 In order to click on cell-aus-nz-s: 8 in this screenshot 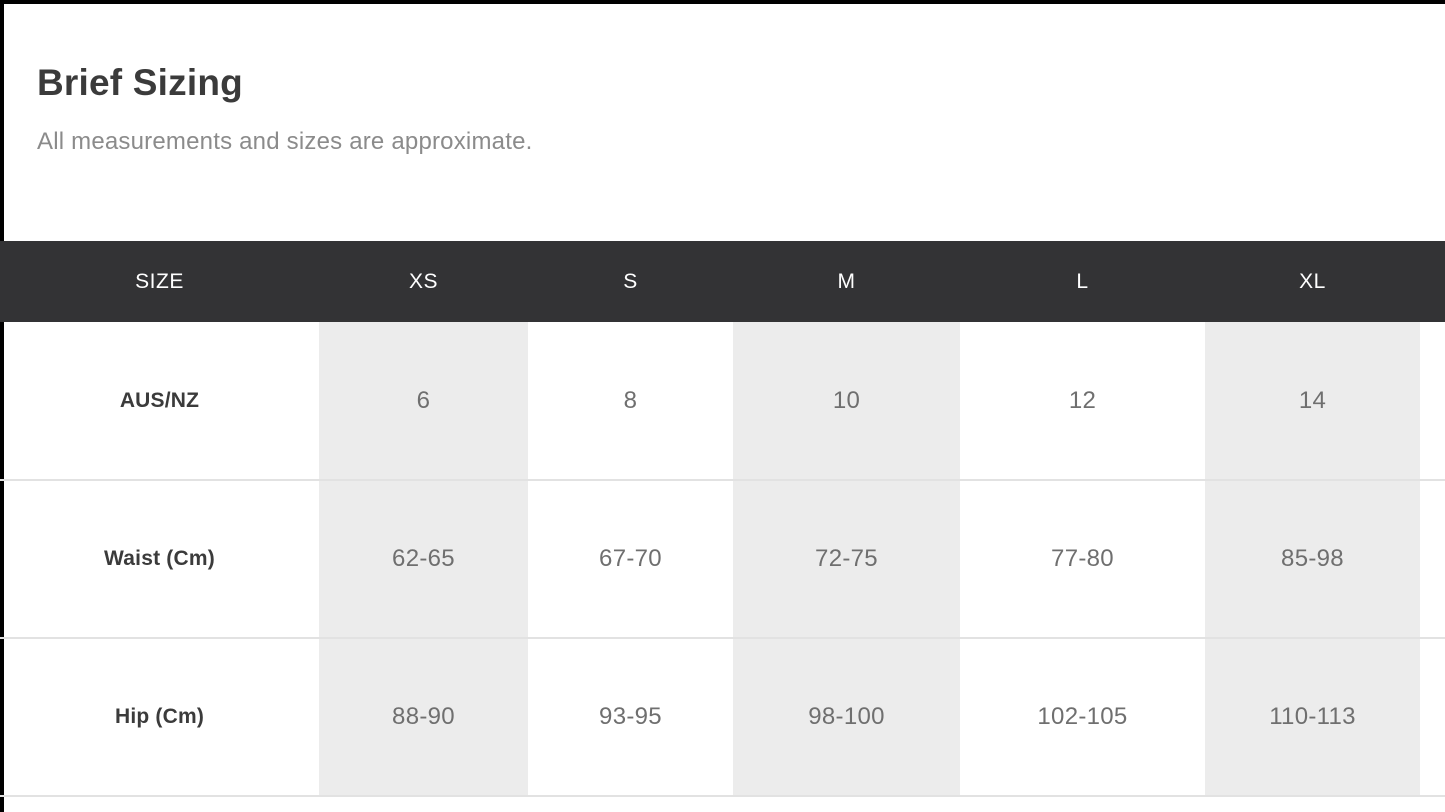, I will do `click(630, 400)`.